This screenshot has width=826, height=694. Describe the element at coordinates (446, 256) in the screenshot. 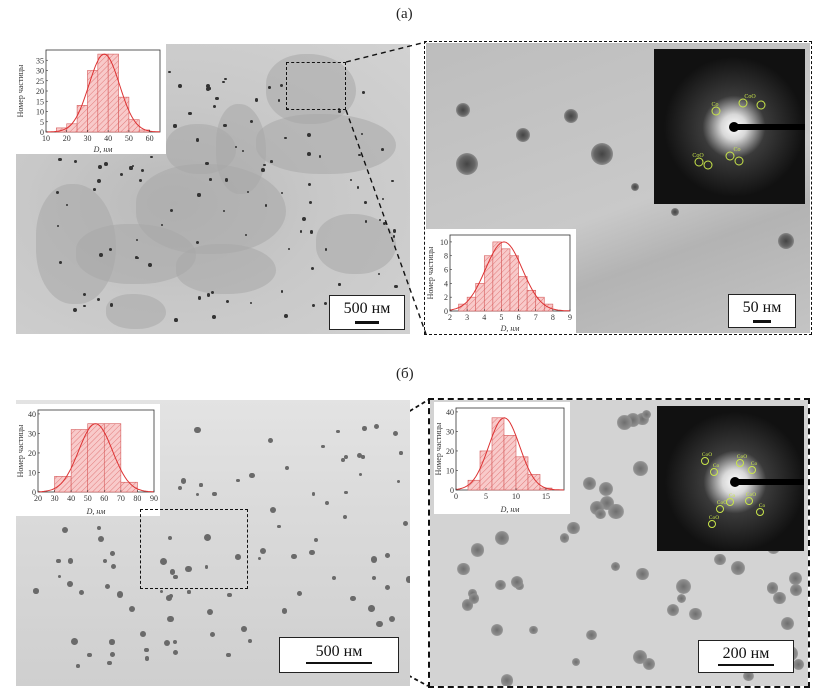

I see `y-tick-label: 8` at that location.